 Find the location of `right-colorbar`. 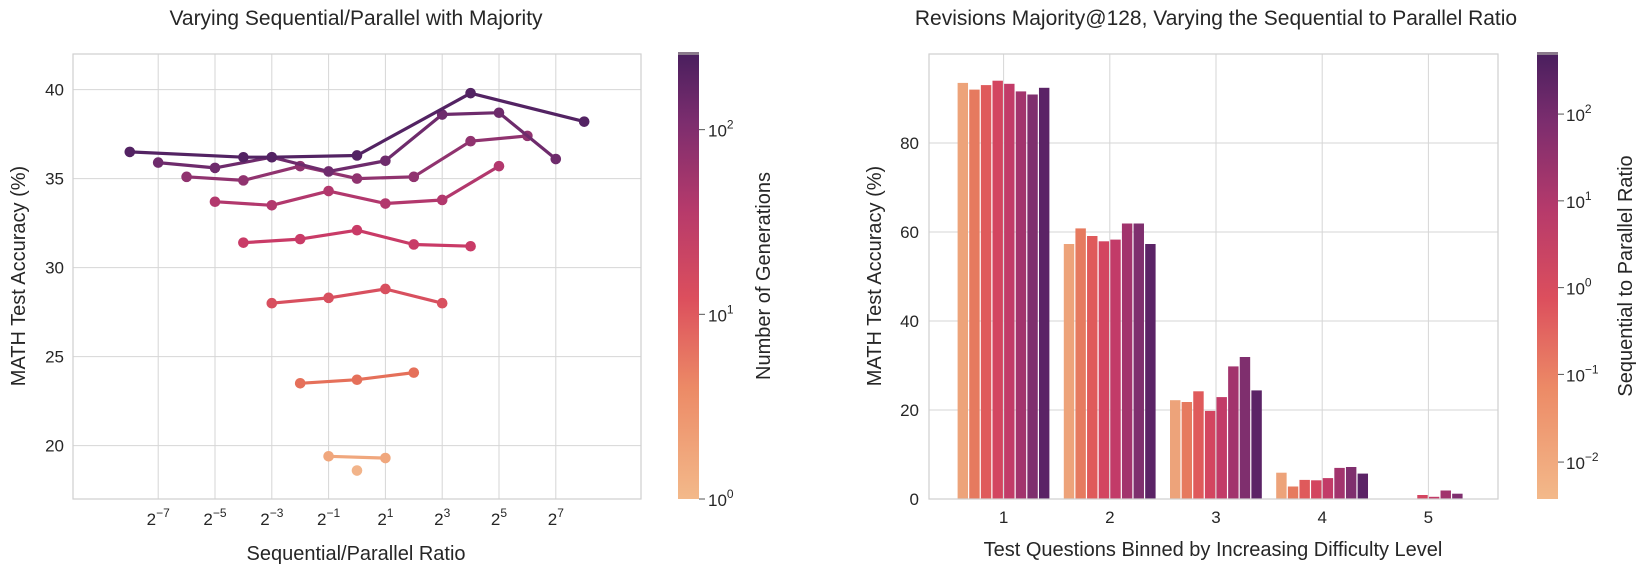

right-colorbar is located at coordinates (1547, 276).